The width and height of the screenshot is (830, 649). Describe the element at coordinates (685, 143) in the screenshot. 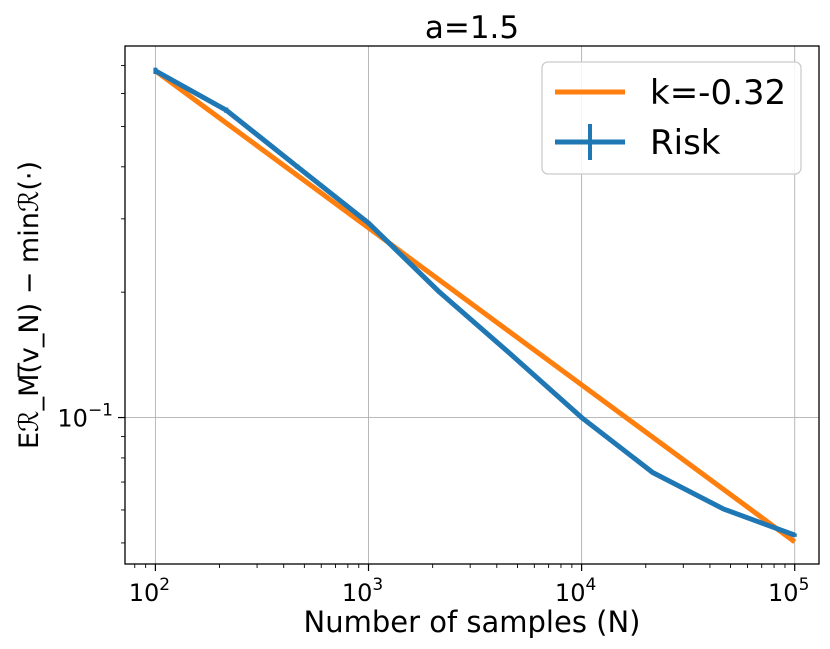

I see `legend-label-risk: Risk` at that location.